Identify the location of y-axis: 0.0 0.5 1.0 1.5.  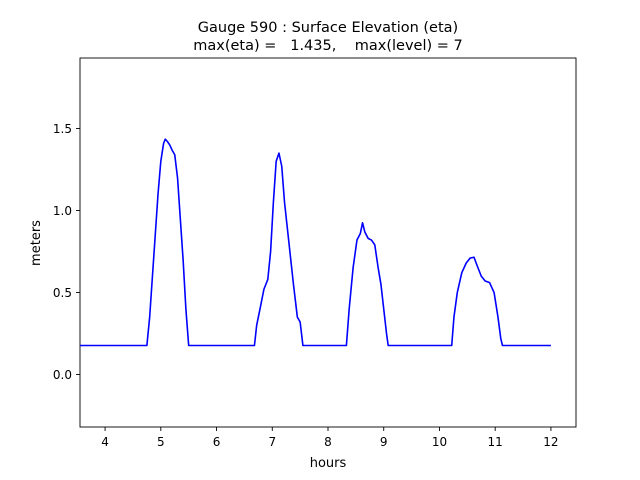
(66, 252).